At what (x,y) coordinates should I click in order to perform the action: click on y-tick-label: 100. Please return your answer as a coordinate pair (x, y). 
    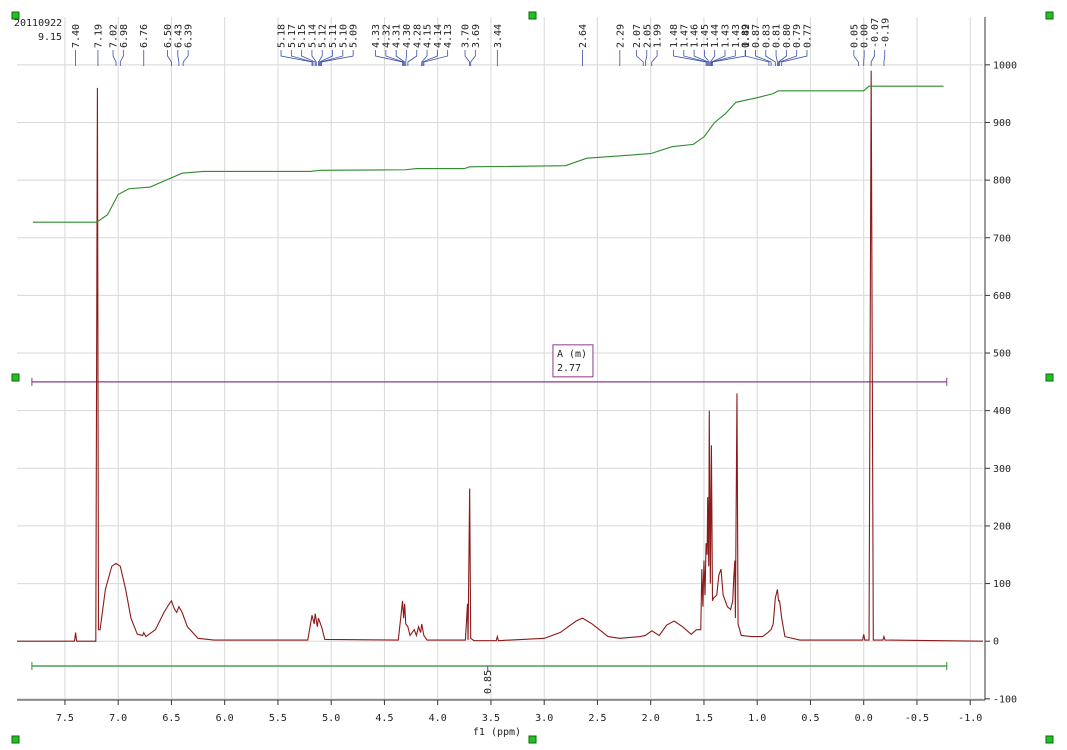
    Looking at the image, I should click on (1002, 584).